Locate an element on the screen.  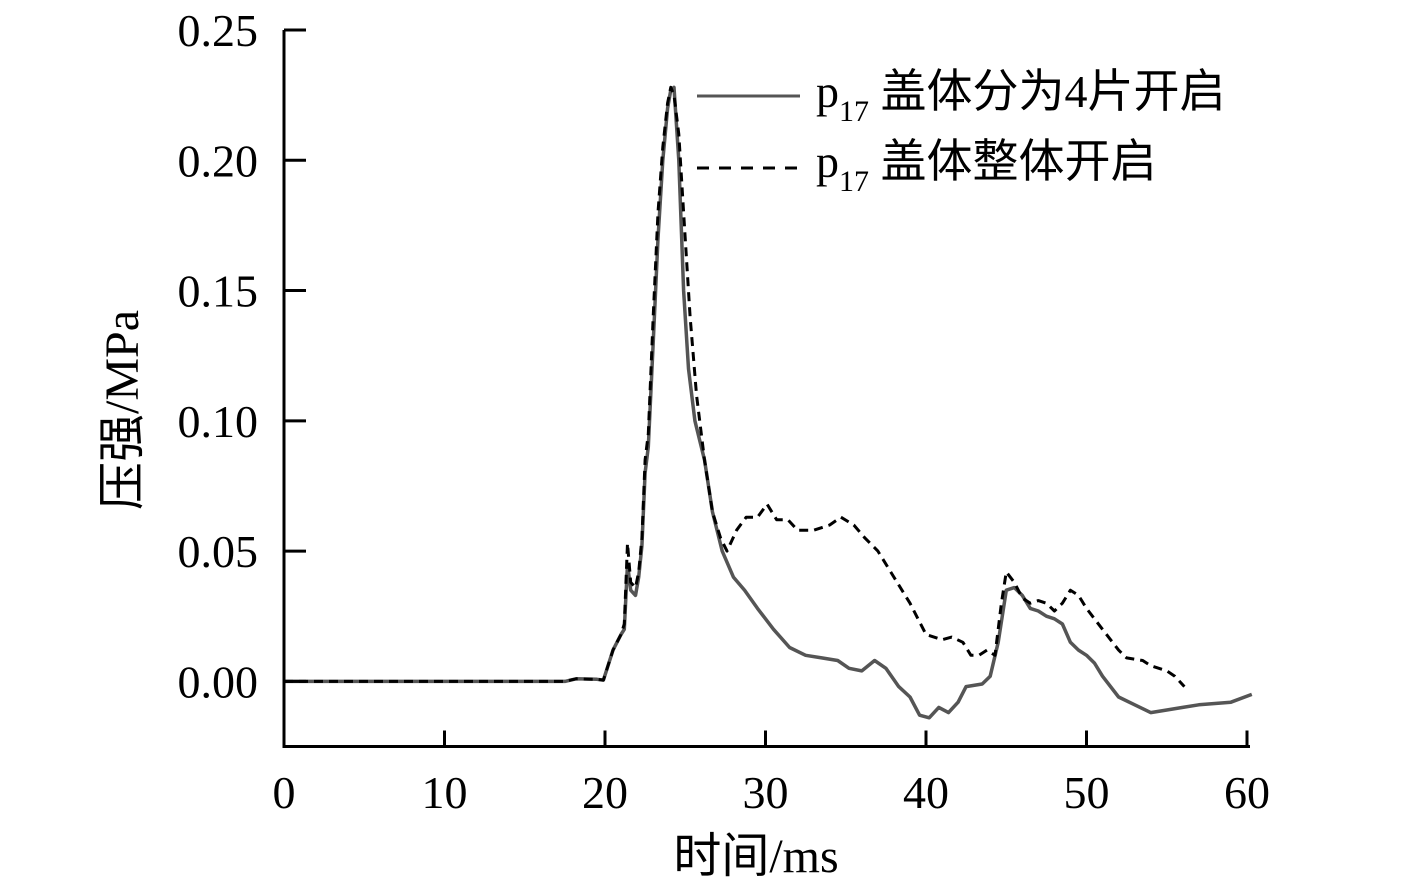
y-tick-label: 0.15 is located at coordinates (218, 291).